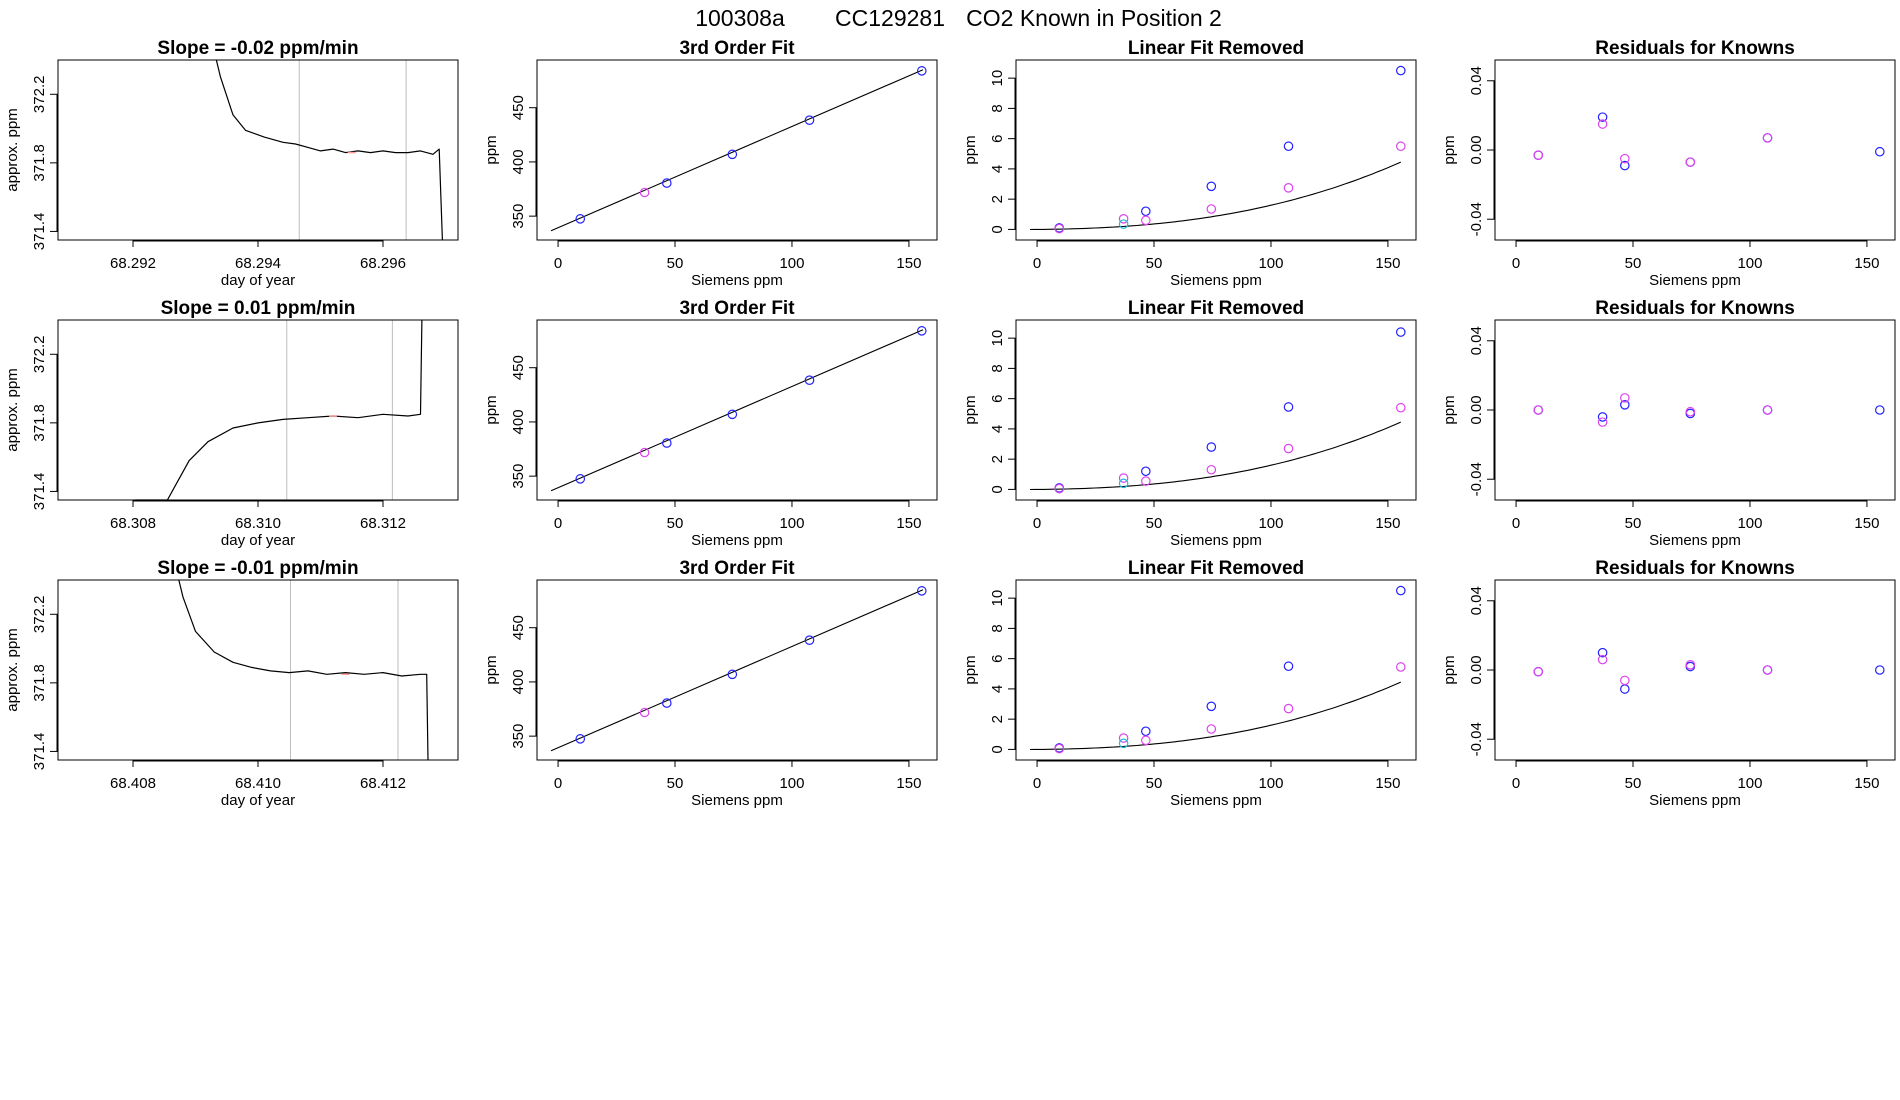 This screenshot has height=1100, width=1900. What do you see at coordinates (12, 149) in the screenshot?
I see `panel-r0-c0-y-label: approx. ppm` at bounding box center [12, 149].